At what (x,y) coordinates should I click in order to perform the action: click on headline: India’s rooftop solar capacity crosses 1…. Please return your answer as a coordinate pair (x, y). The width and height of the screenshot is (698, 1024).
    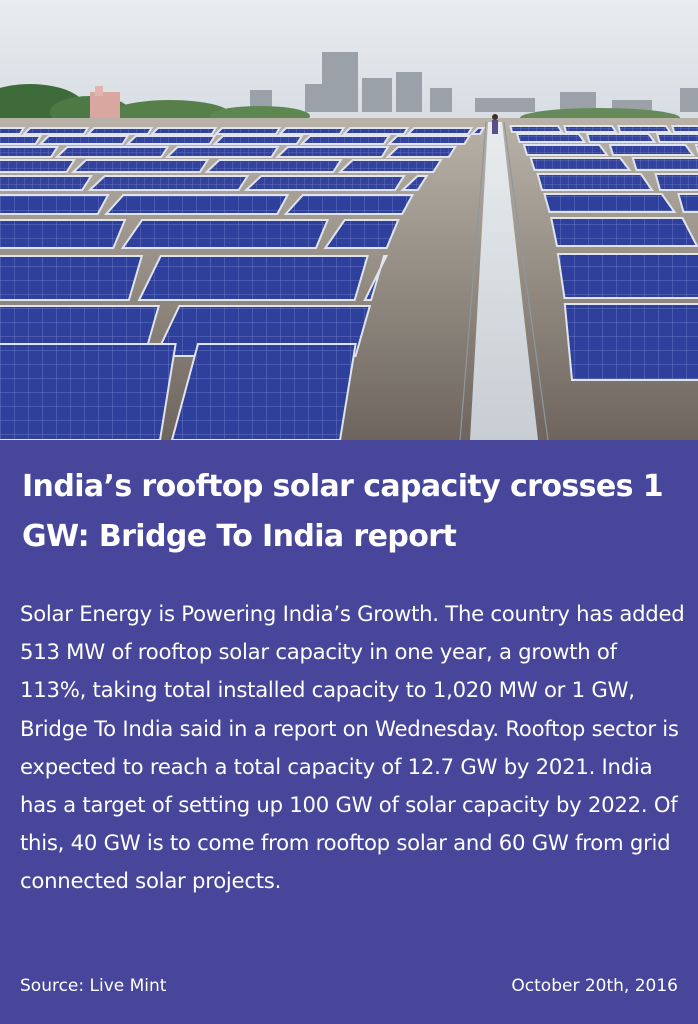
    Looking at the image, I should click on (343, 511).